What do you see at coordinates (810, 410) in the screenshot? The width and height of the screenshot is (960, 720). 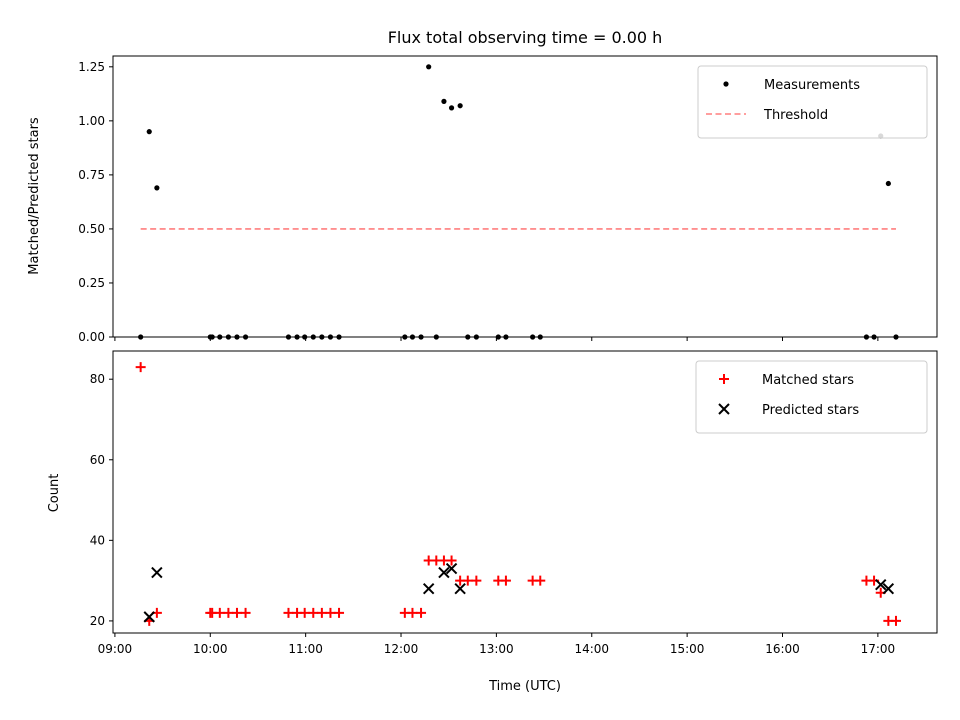 I see `legend-label-predicted-stars: Predicted stars` at bounding box center [810, 410].